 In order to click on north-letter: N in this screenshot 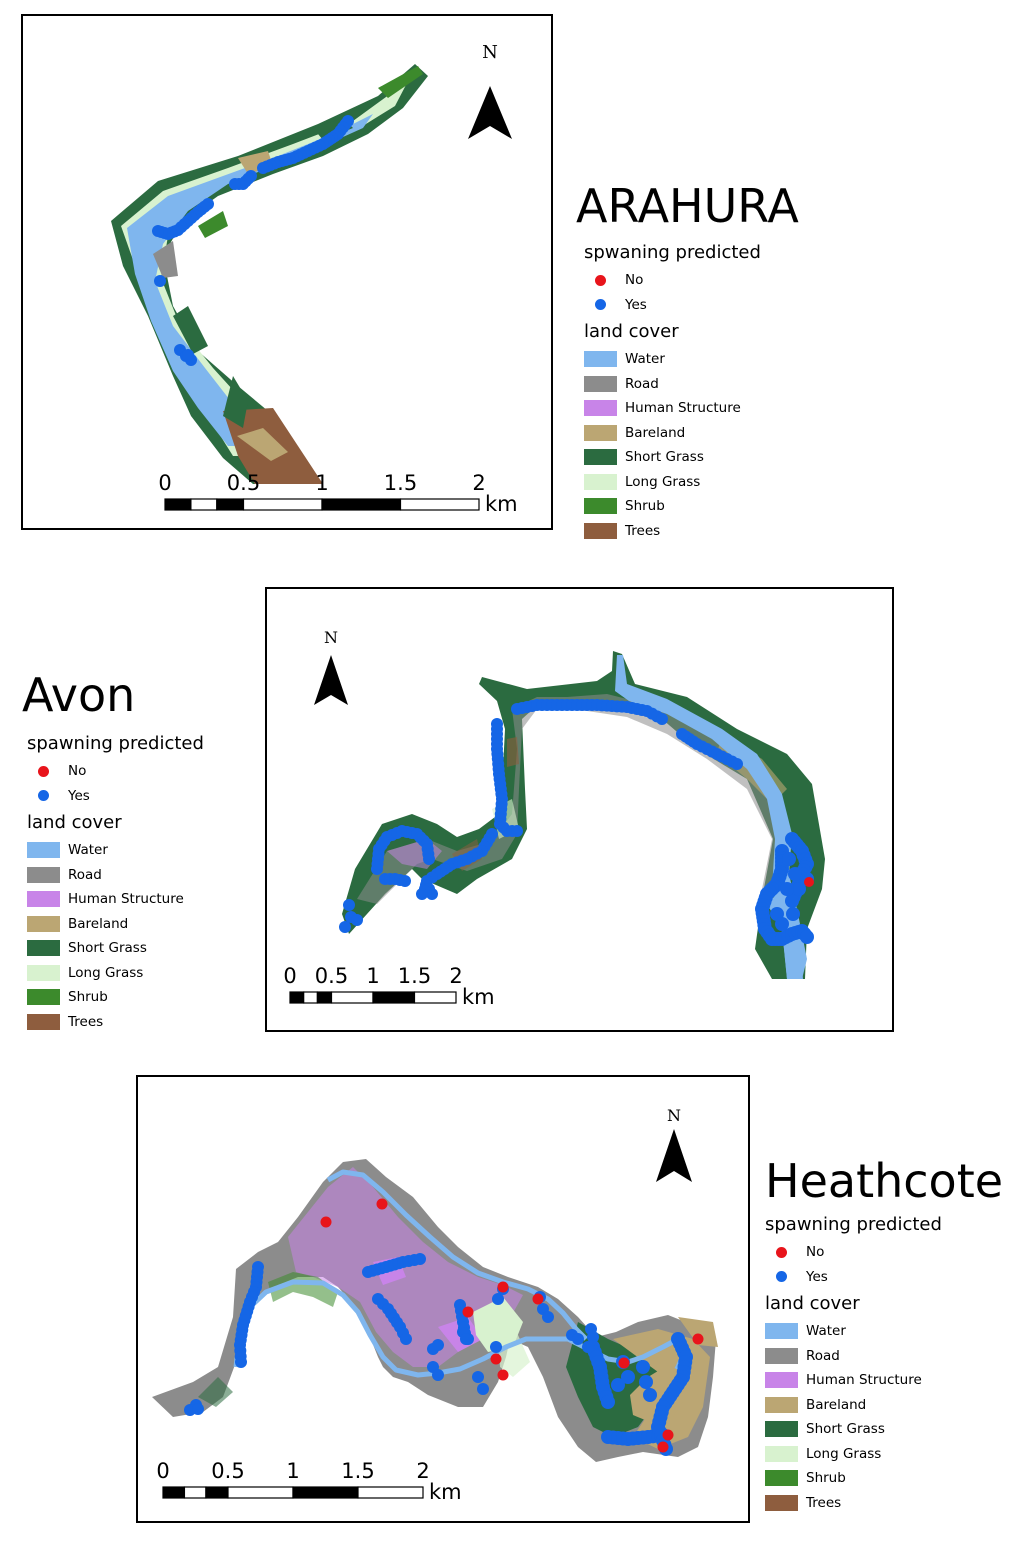, I will do `click(490, 52)`.